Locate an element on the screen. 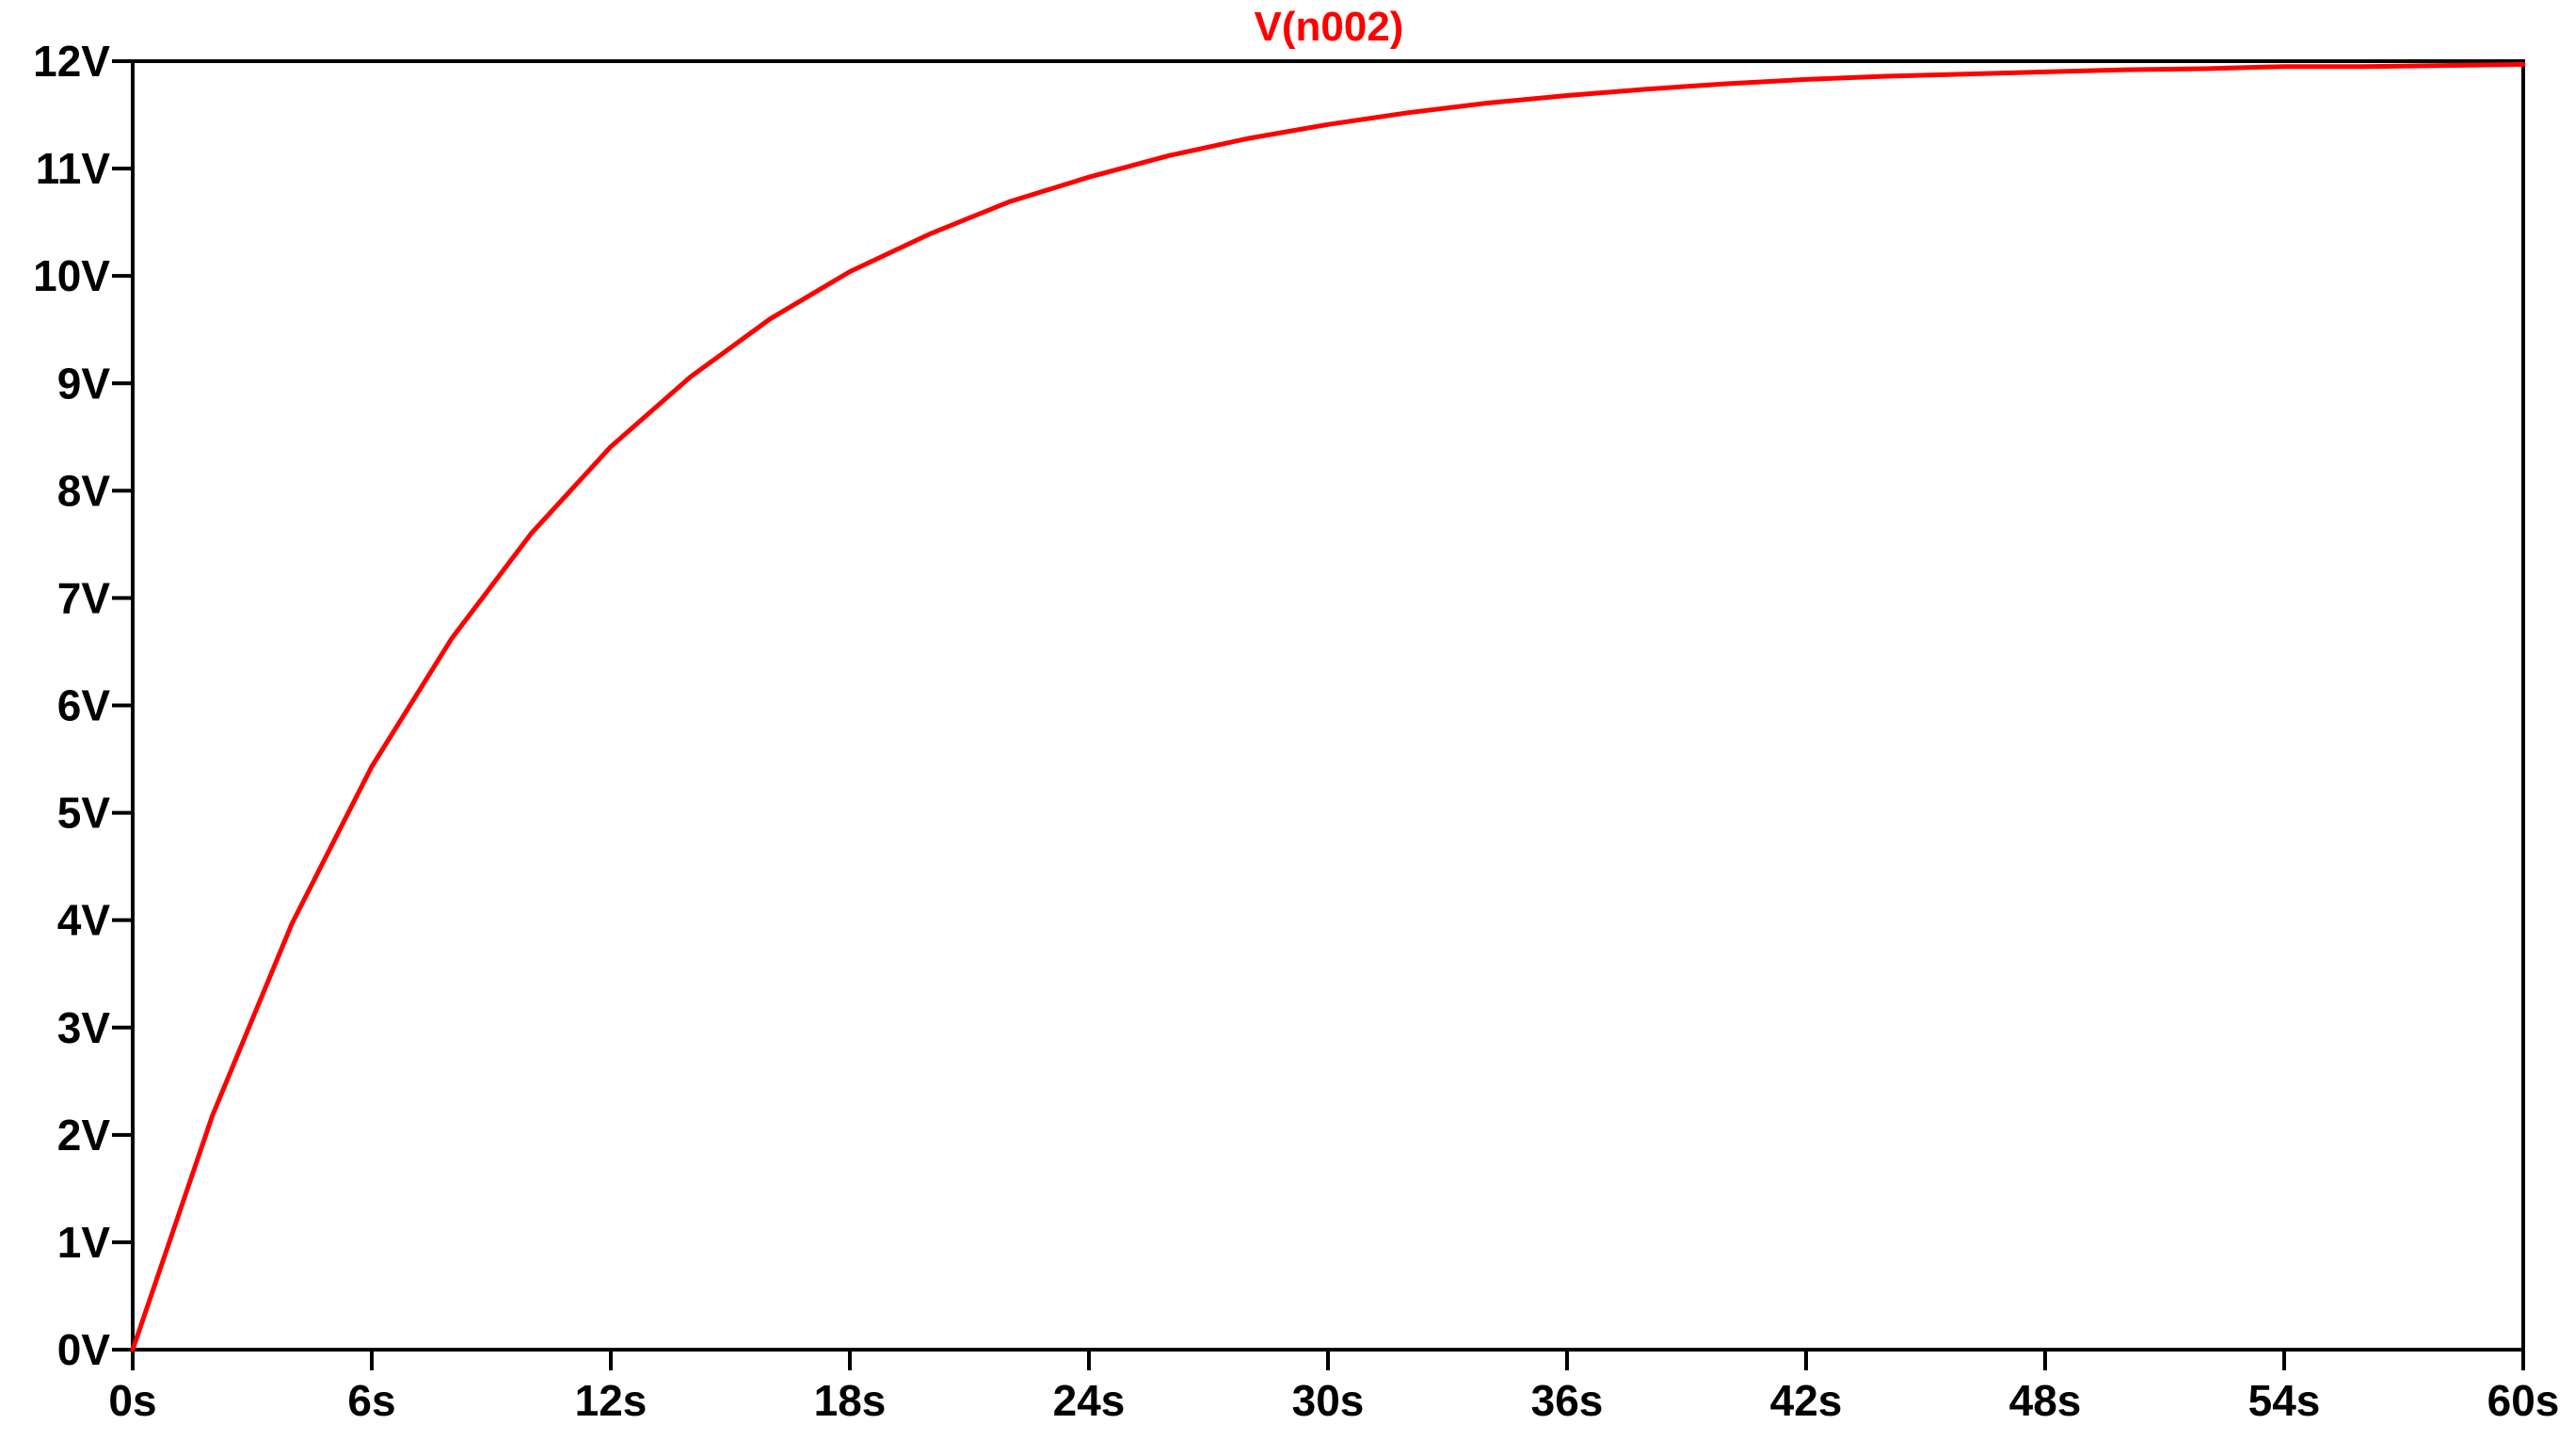  y-tick-label: 9V is located at coordinates (84, 383).